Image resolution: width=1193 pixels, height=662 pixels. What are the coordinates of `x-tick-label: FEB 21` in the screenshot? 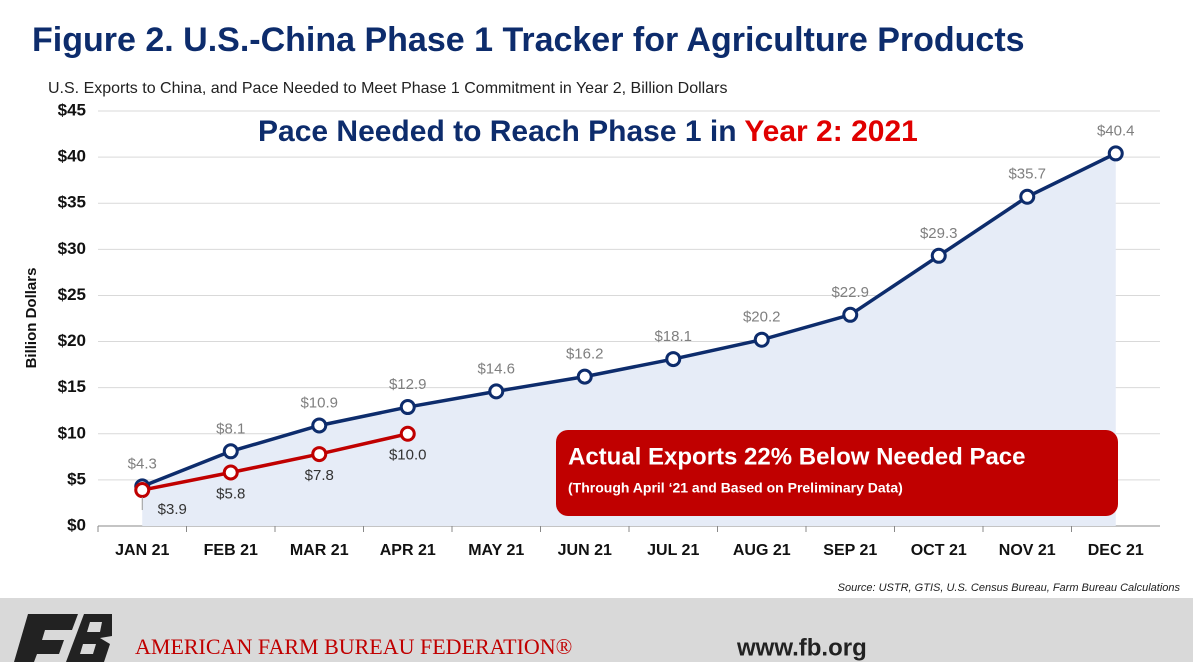 It's located at (231, 550).